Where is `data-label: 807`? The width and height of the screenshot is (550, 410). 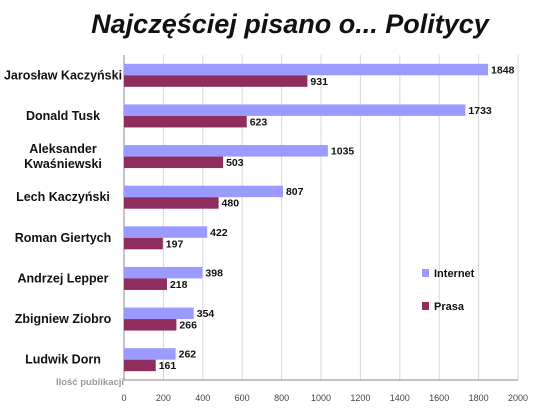 data-label: 807 is located at coordinates (295, 192).